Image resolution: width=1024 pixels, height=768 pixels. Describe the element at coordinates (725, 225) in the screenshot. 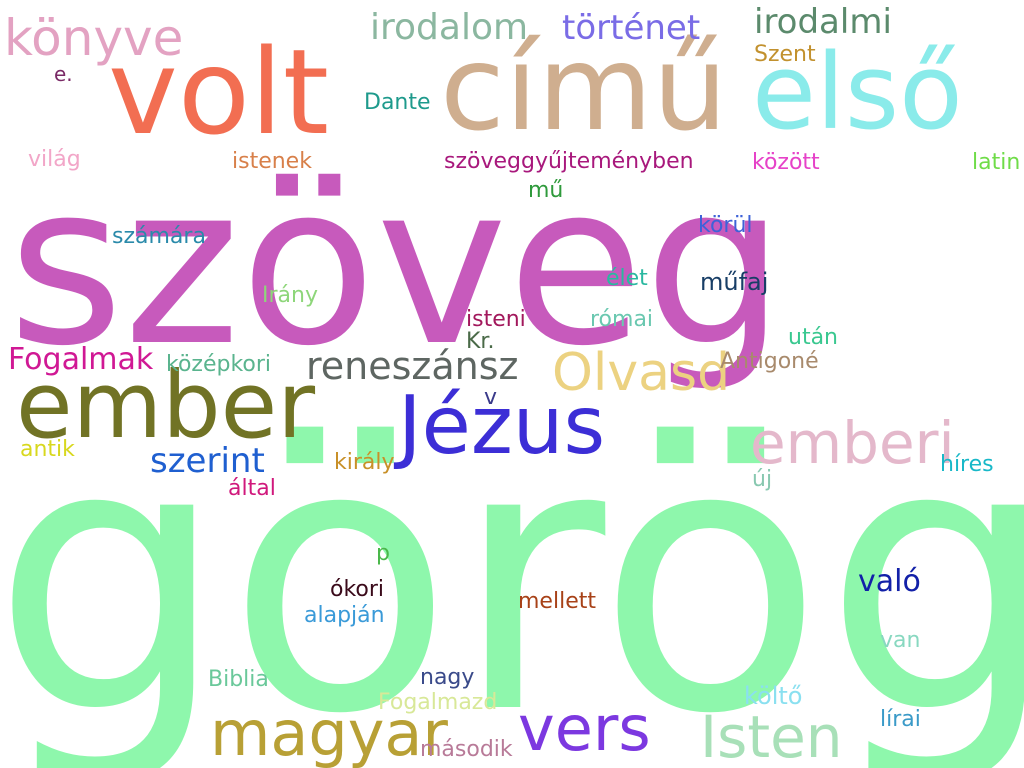

I see `word-korul: körül` at that location.